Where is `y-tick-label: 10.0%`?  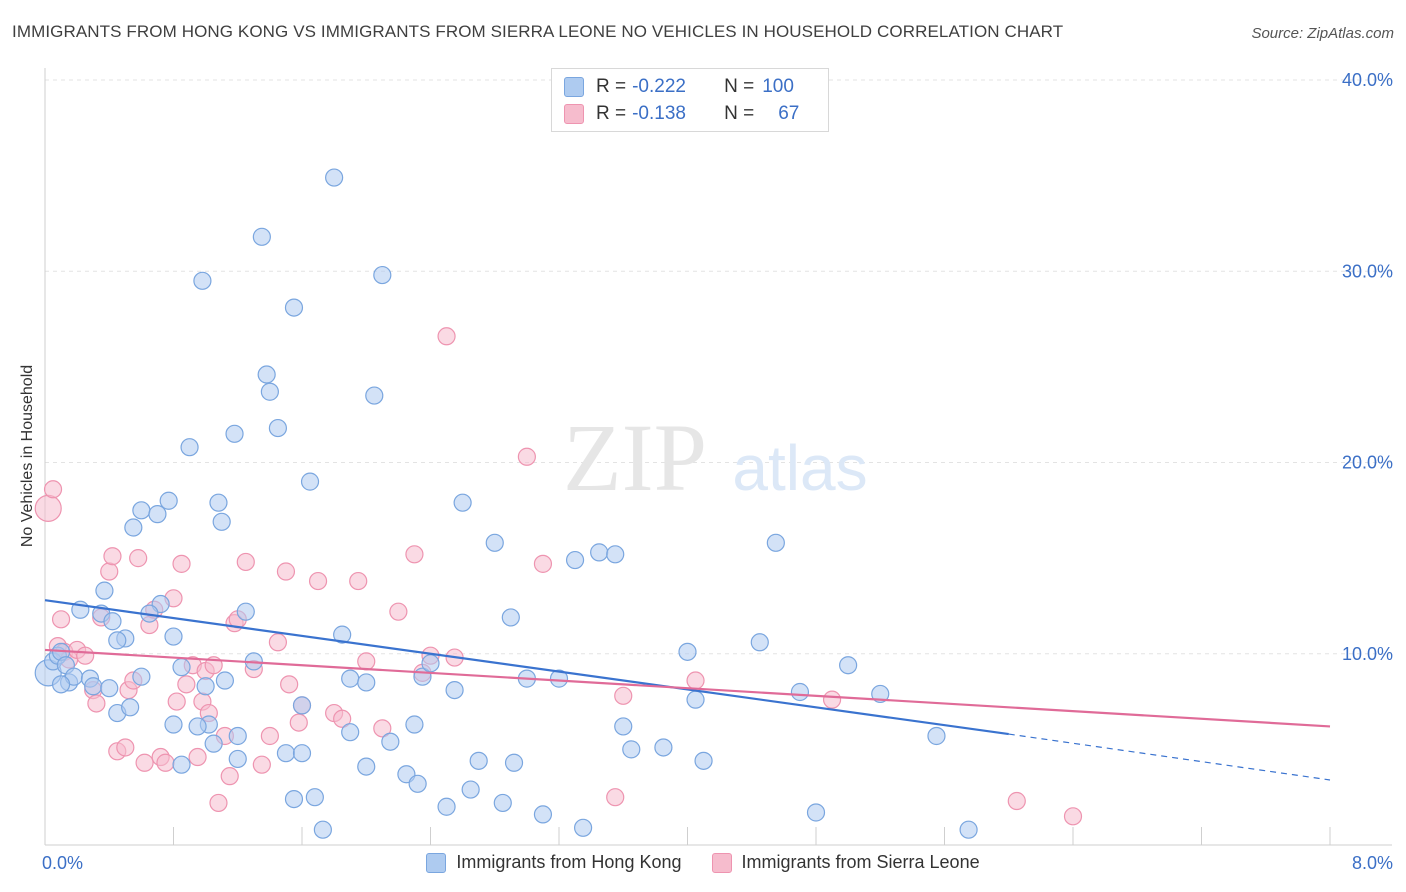
y-tick-label: 10.0% is located at coordinates (1367, 654).